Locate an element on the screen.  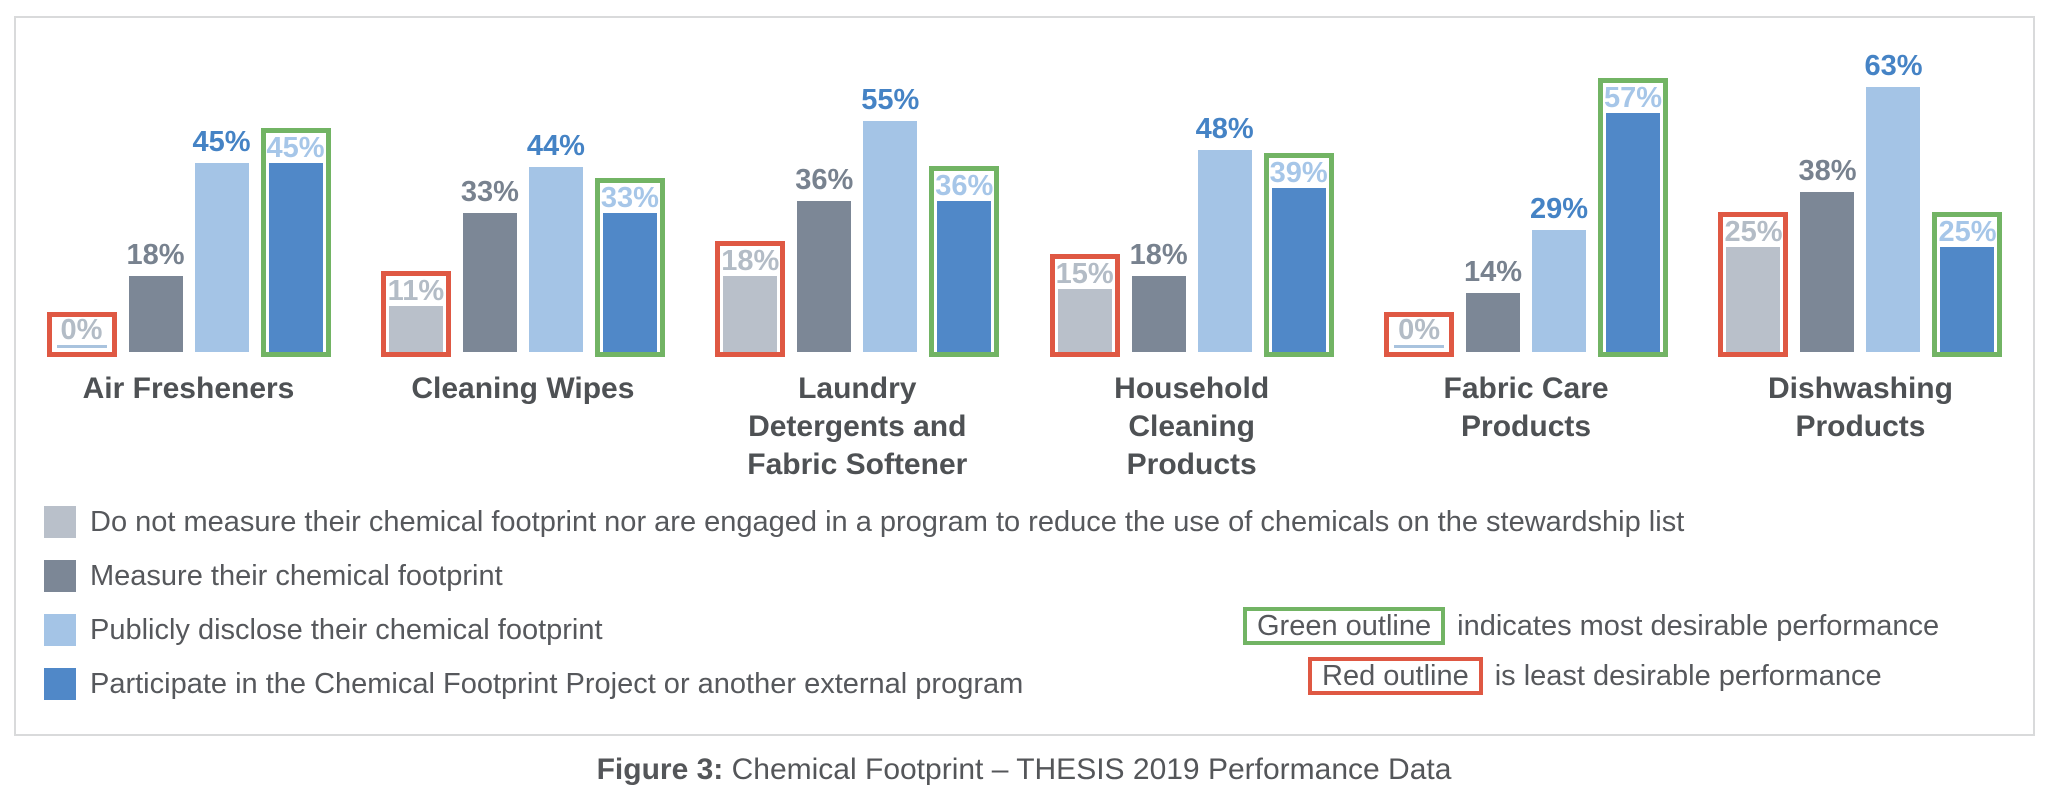
category-group: 0% 14% 29% 57% Fabric Care Products is located at coordinates (1526, 251).